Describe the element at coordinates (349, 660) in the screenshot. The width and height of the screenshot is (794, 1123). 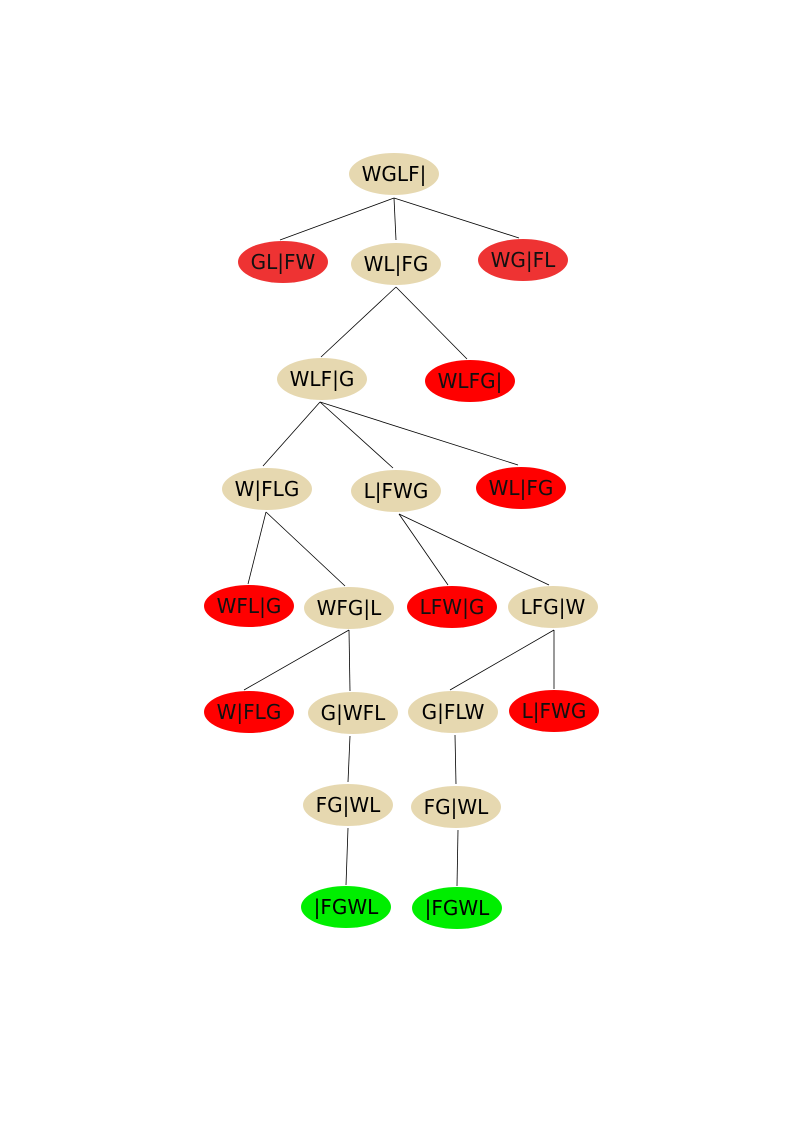
I see `edge-n11-n15` at that location.